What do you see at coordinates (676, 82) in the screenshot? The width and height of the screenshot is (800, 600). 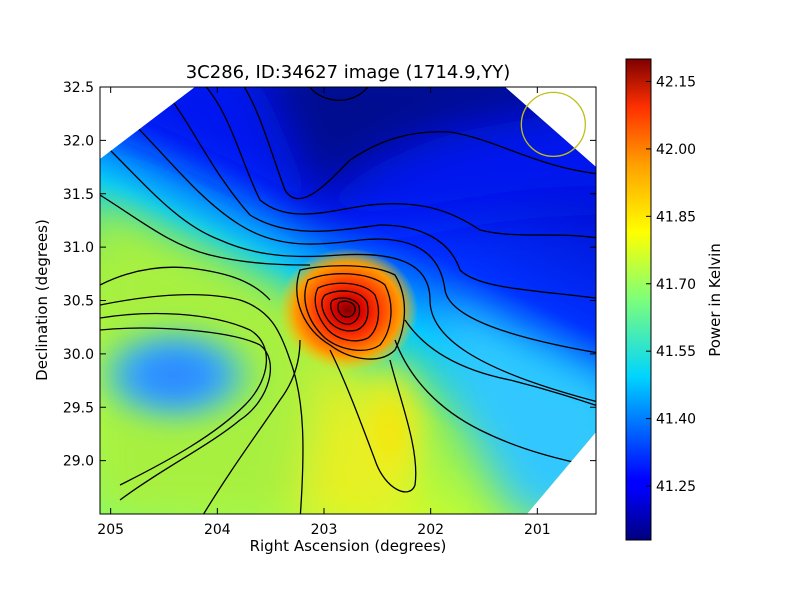 I see `colorbar-tick-label: 42.15` at bounding box center [676, 82].